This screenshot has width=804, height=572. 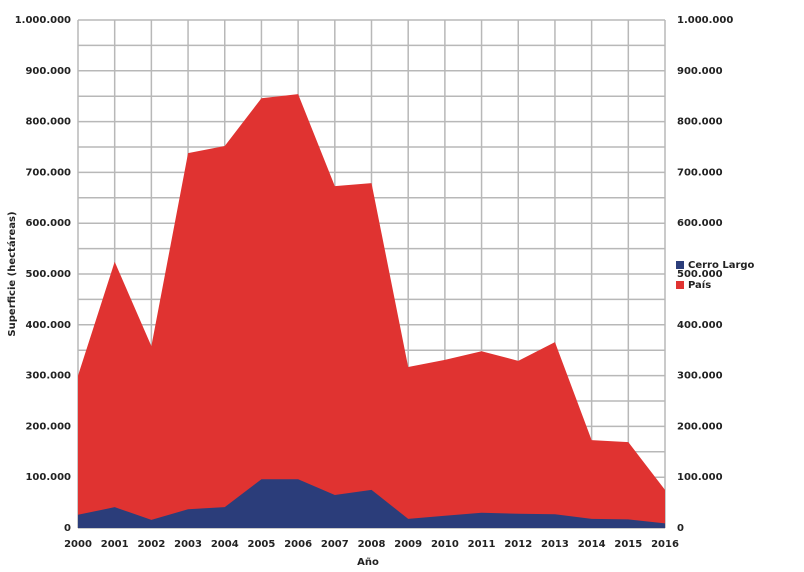 What do you see at coordinates (705, 20) in the screenshot?
I see `y2-tick-label: 1.000.000` at bounding box center [705, 20].